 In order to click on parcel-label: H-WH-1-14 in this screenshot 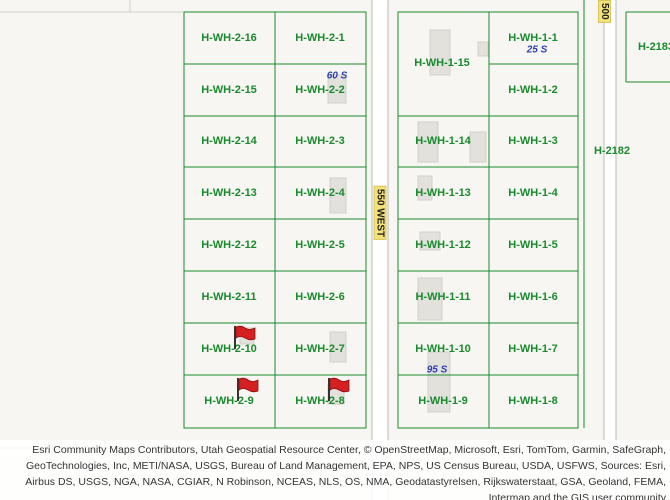, I will do `click(443, 141)`.